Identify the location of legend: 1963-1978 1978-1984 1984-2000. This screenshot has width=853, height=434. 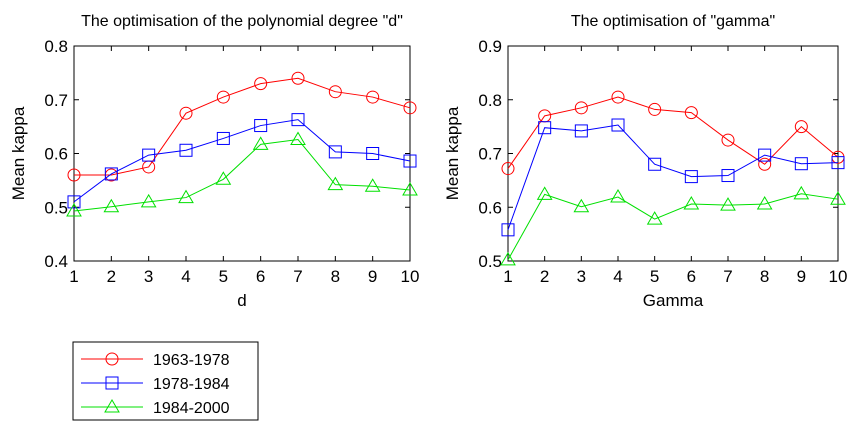
(165, 381).